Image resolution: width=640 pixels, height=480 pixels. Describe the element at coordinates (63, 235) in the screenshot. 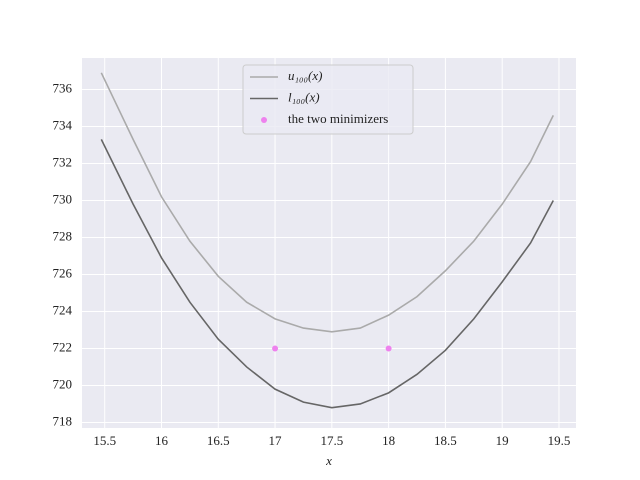

I see `y-tick-label: 728` at that location.